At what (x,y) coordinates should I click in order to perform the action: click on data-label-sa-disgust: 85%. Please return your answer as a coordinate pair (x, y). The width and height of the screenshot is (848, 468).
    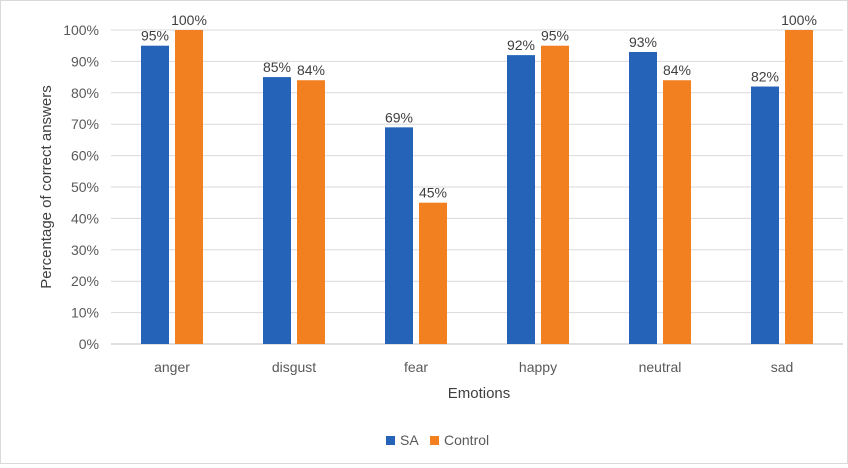
    Looking at the image, I should click on (277, 67).